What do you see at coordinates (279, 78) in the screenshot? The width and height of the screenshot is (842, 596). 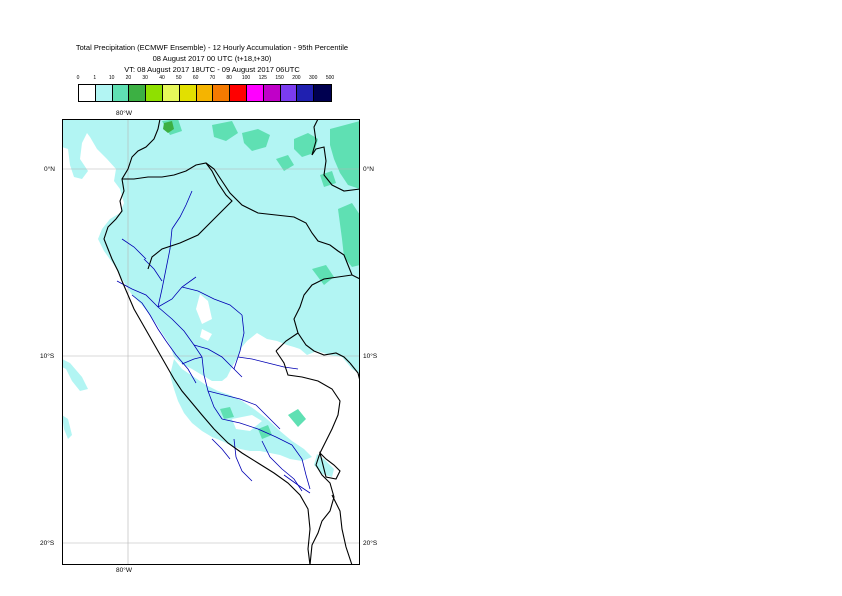 I see `legend-tick-label: 150` at bounding box center [279, 78].